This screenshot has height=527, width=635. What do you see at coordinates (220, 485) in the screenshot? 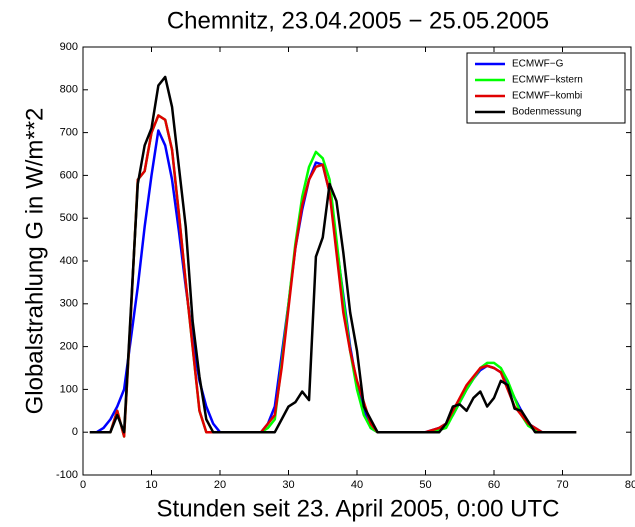
I see `x-tick-label: 20` at bounding box center [220, 485].